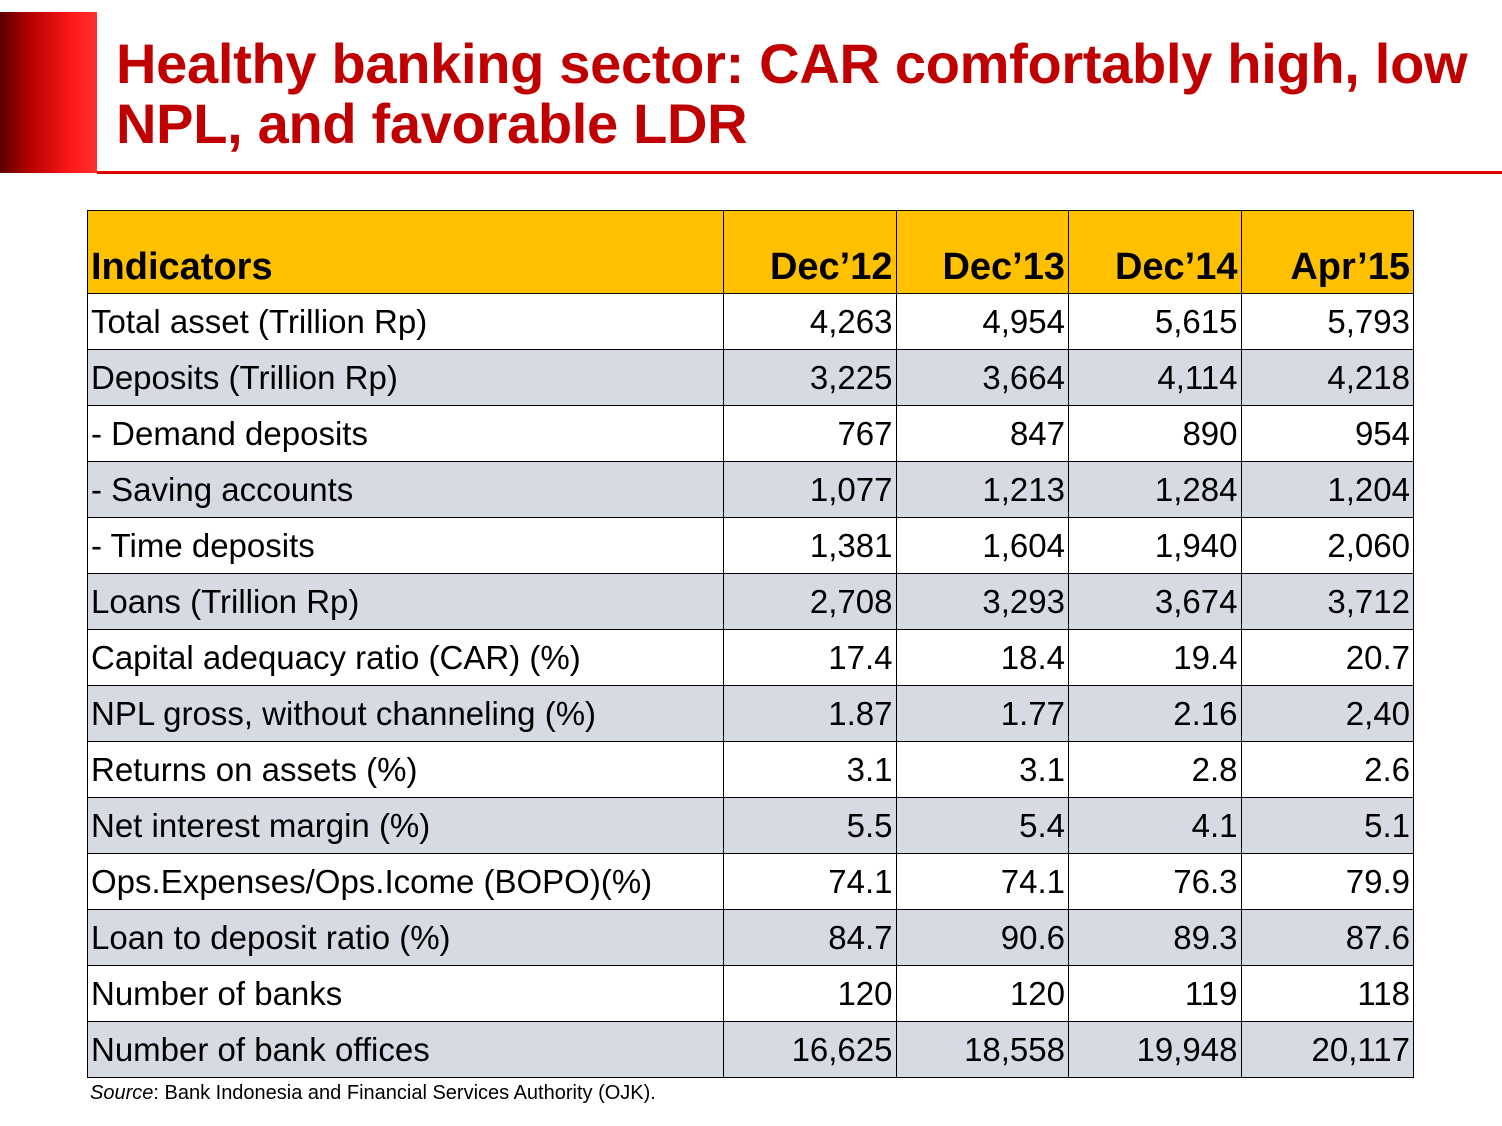  I want to click on row-label: Net interest margin (%), so click(405, 825).